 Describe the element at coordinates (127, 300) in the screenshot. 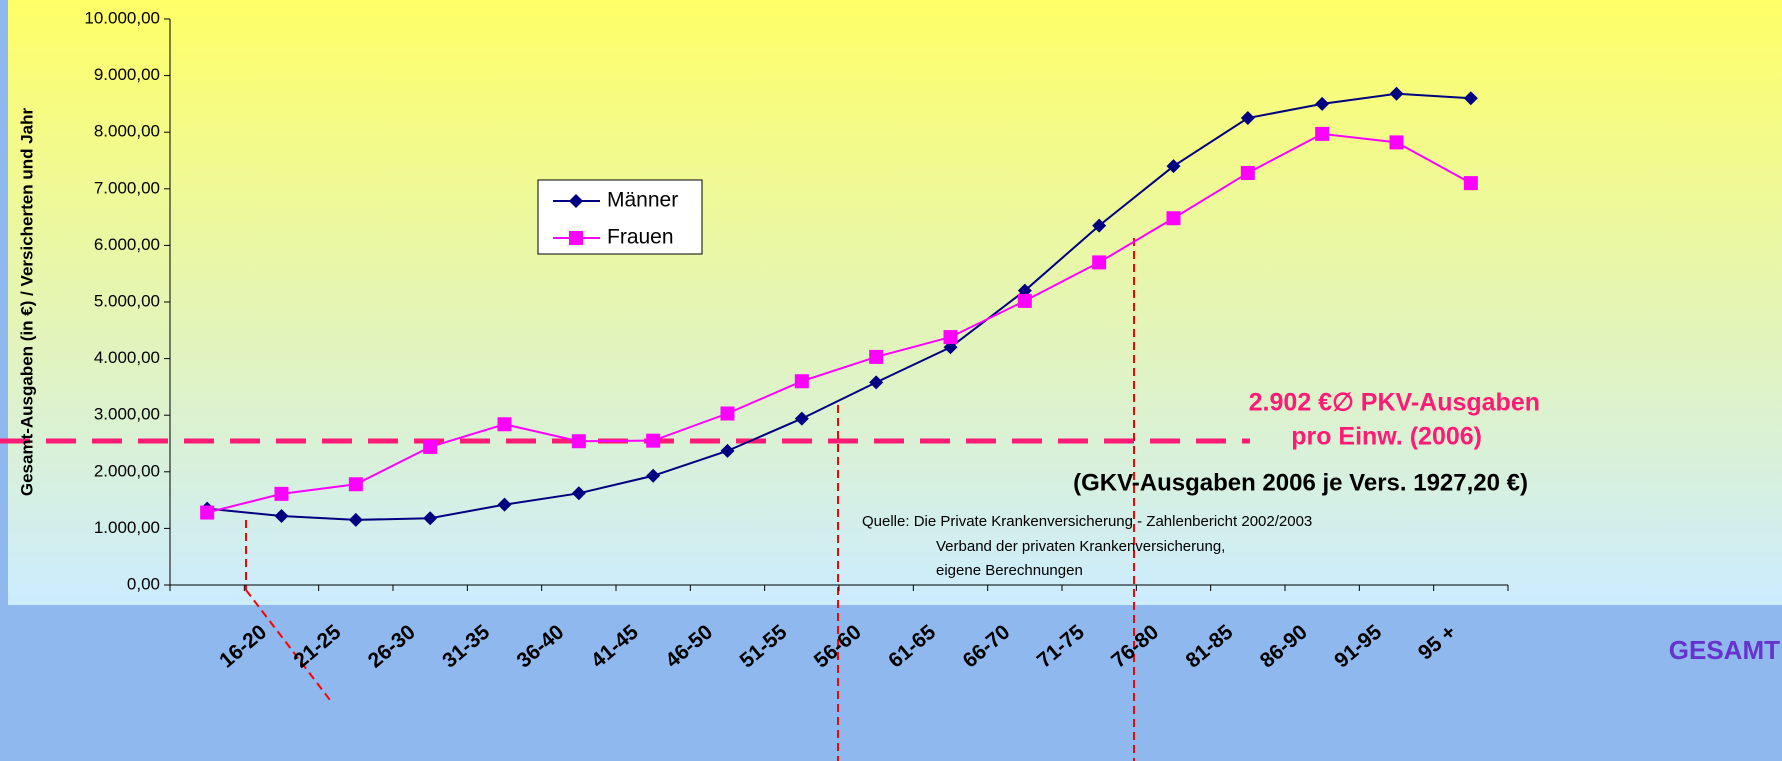

I see `y-tick-label: 5.000,00` at that location.